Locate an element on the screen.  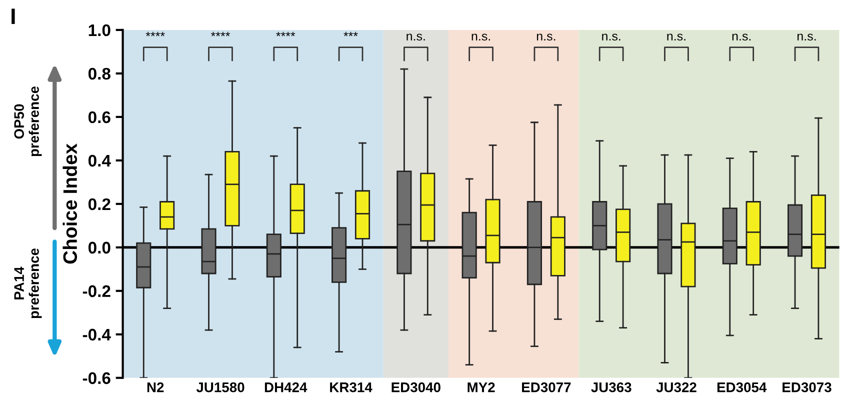
x-tick-label: KR314 is located at coordinates (351, 387).